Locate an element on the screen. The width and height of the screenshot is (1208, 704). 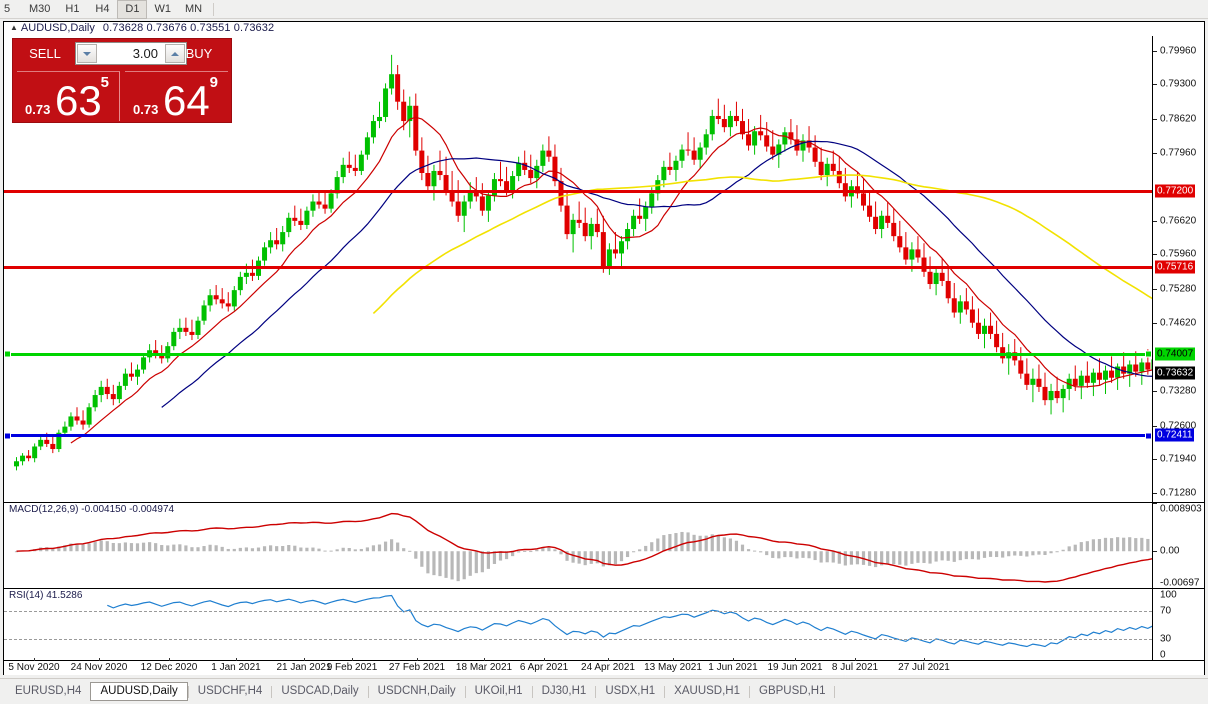
chart-tab-xauusd-h1: XAUUSD,H1 is located at coordinates (707, 691).